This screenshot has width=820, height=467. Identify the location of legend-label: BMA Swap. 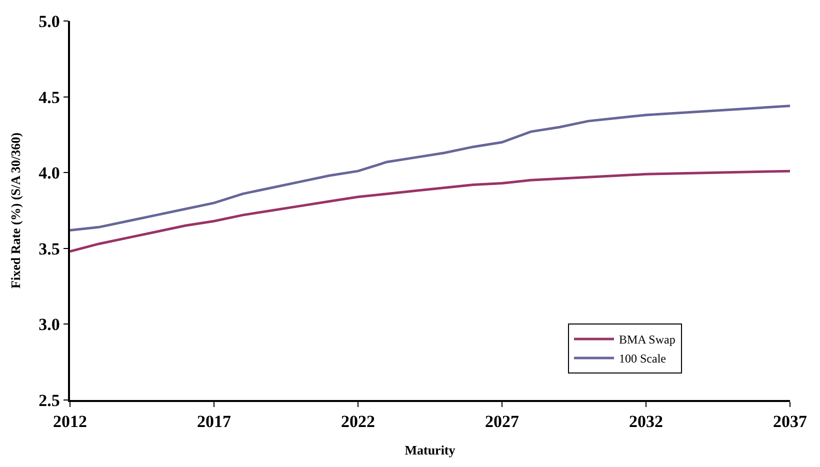
(647, 339).